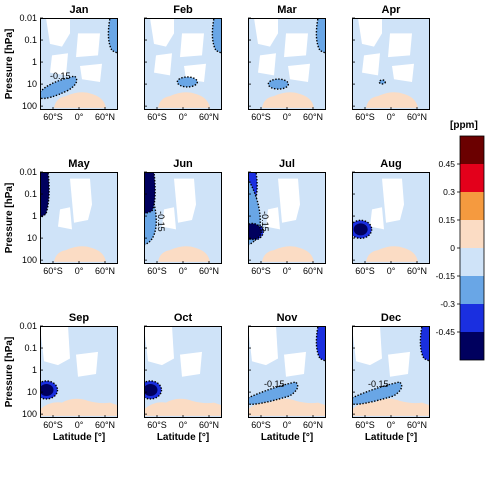 This screenshot has height=477, width=500. I want to click on panel-feb: Feb 60°S 0° 60°N, so click(183, 63).